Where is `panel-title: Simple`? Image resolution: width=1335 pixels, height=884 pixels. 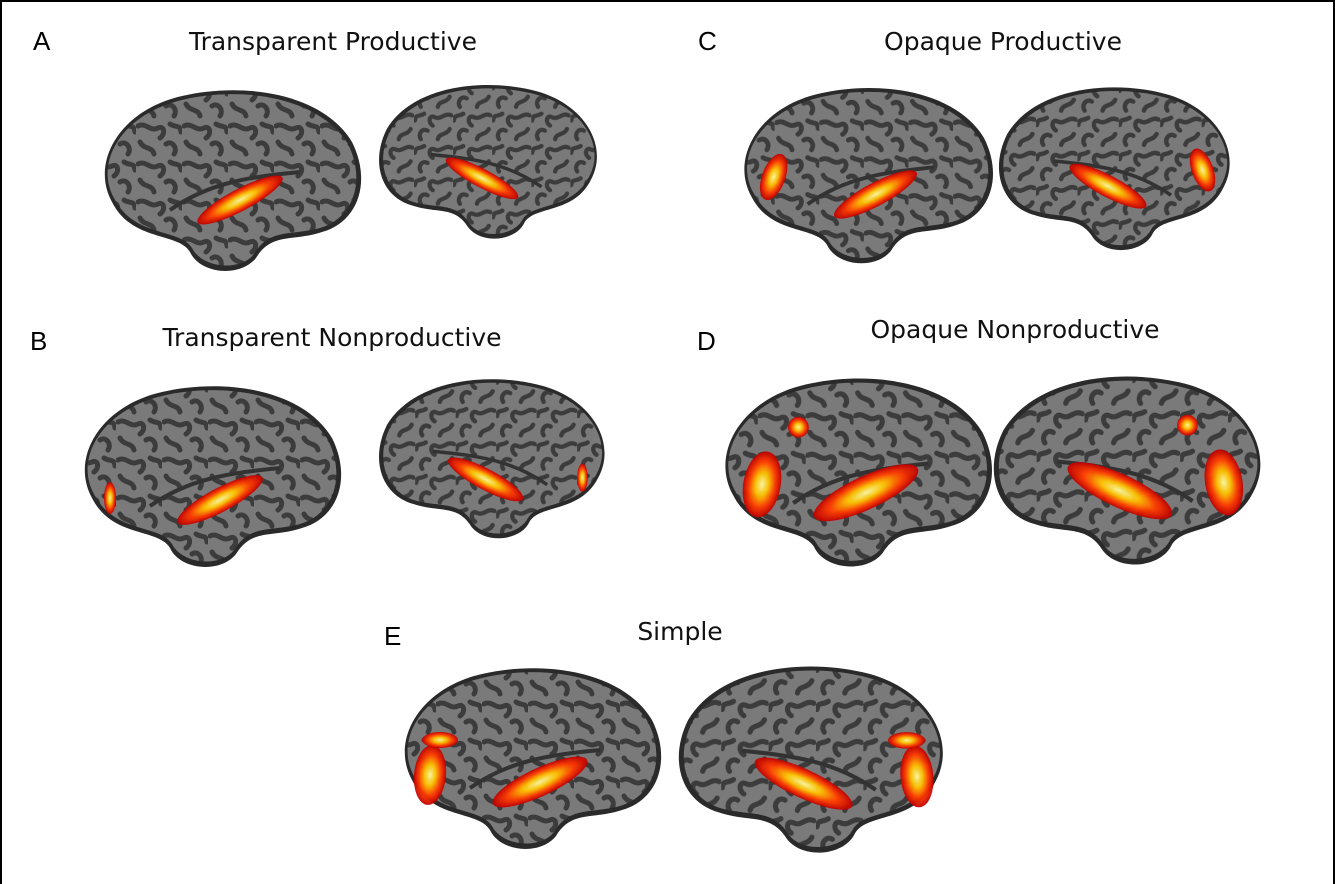
panel-title: Simple is located at coordinates (679, 631).